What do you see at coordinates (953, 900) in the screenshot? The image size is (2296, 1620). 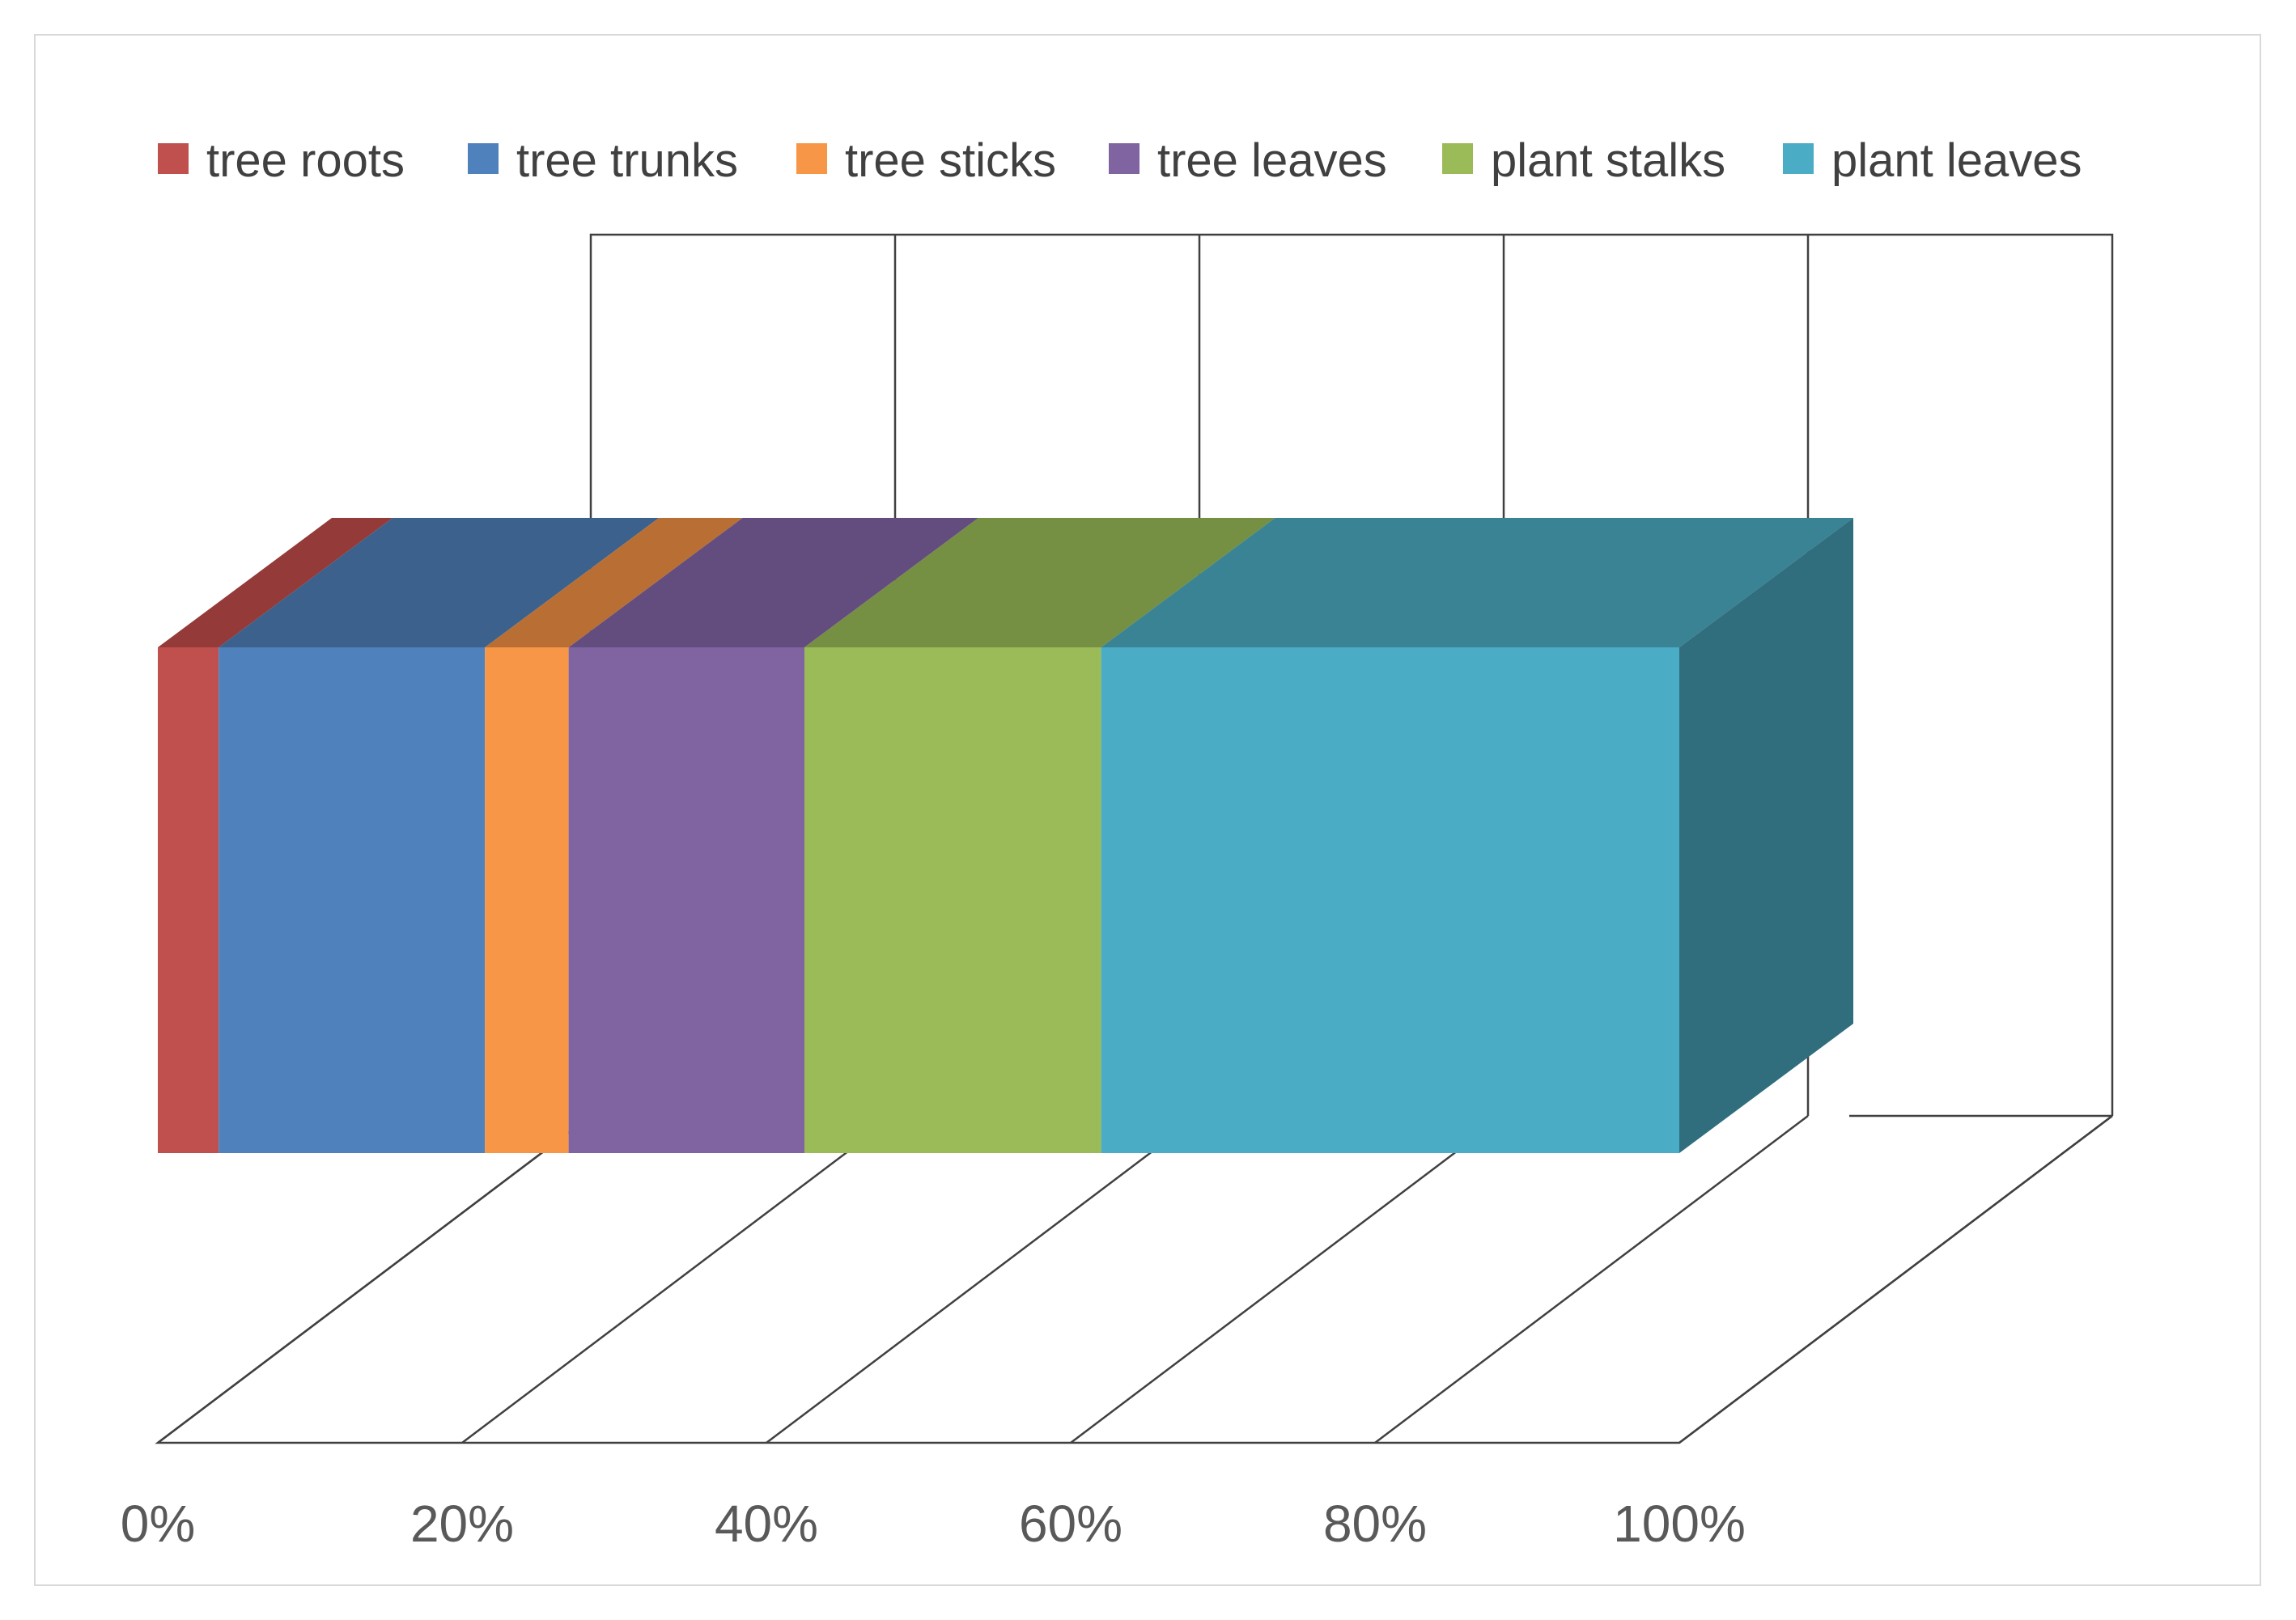 I see `bar-segment-plant-stalks` at bounding box center [953, 900].